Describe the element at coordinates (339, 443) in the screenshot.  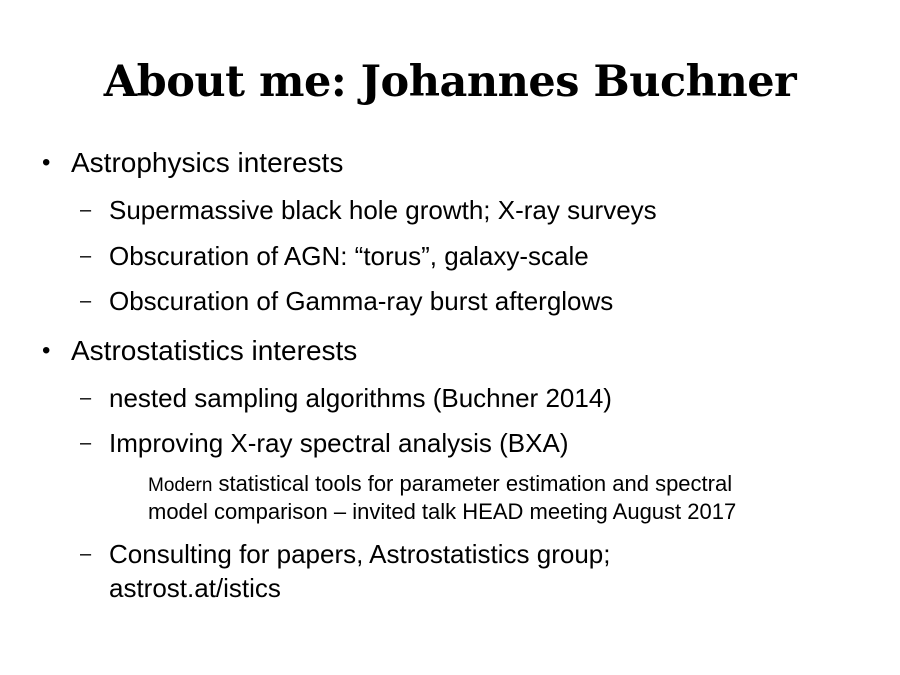
I see `item-text: Improving X-ray spectral analysis (BXA)` at that location.